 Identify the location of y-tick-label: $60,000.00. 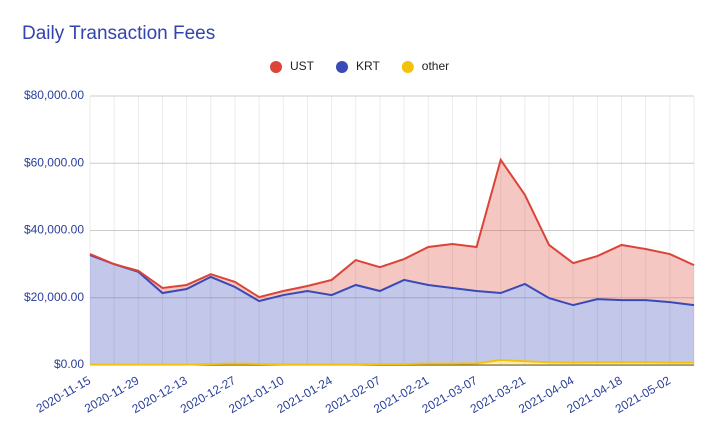
(54, 162).